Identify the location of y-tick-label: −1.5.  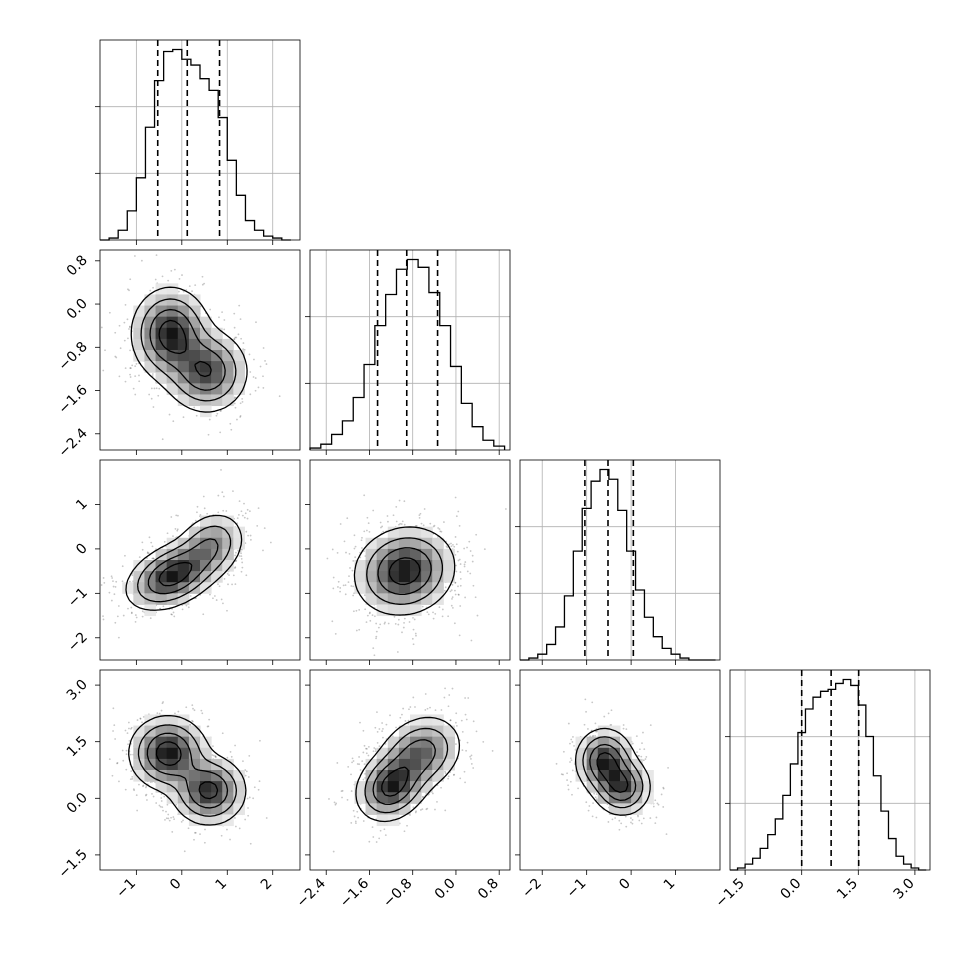
(72, 863).